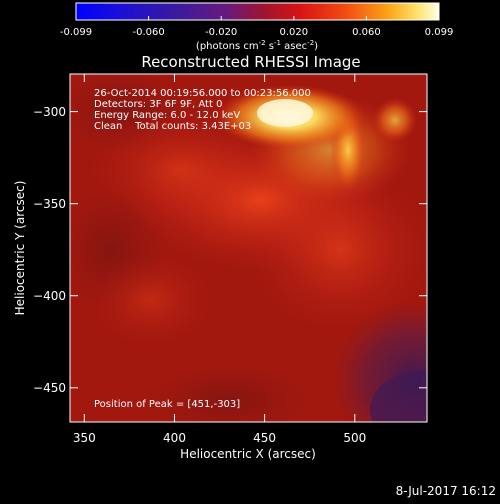 The image size is (500, 504). I want to click on colorbar-tick-label: -0.020, so click(221, 32).